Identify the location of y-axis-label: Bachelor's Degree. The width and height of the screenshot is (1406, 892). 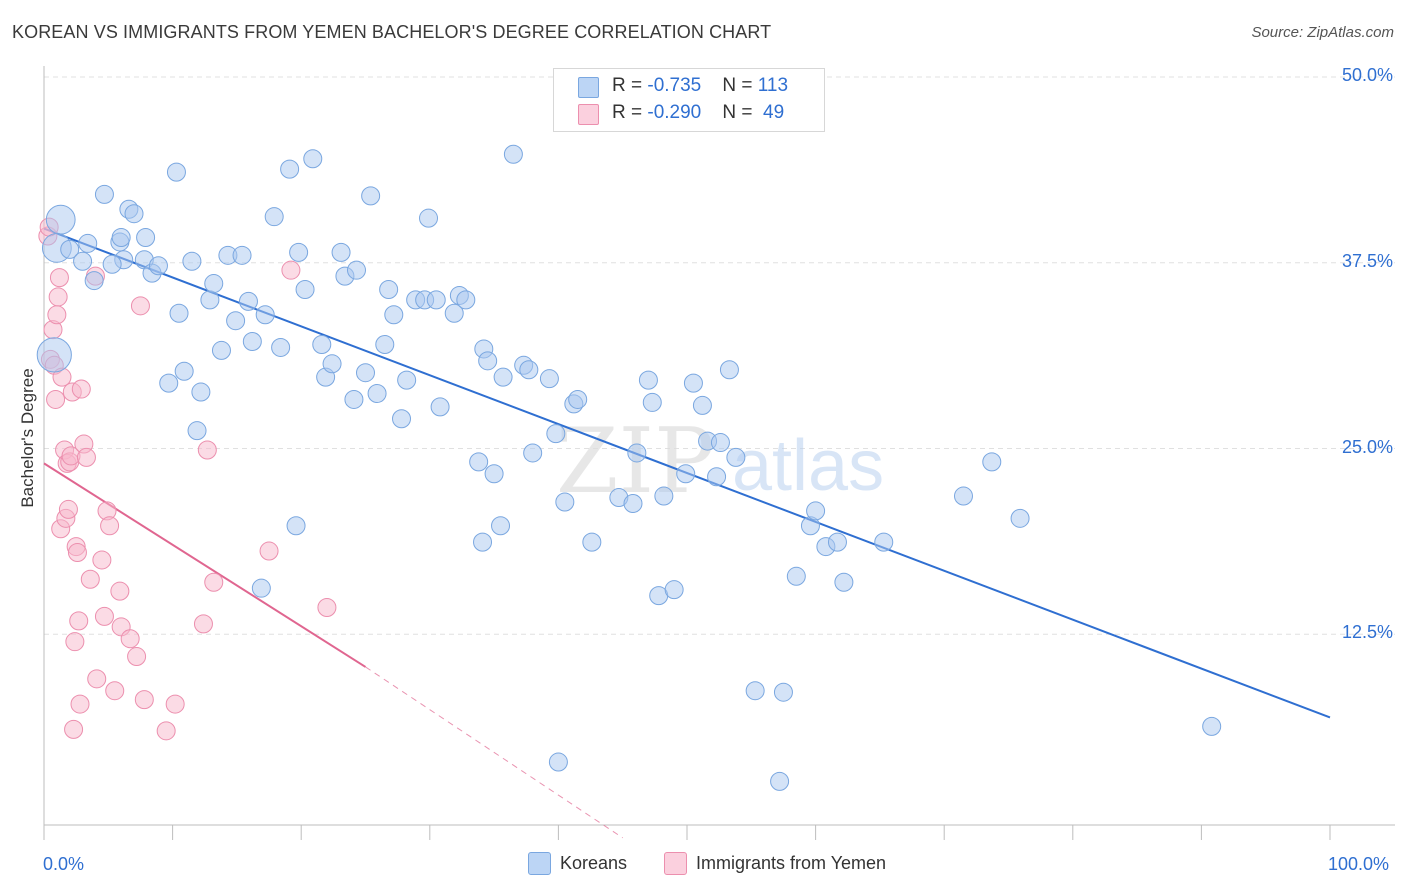
(27, 438).